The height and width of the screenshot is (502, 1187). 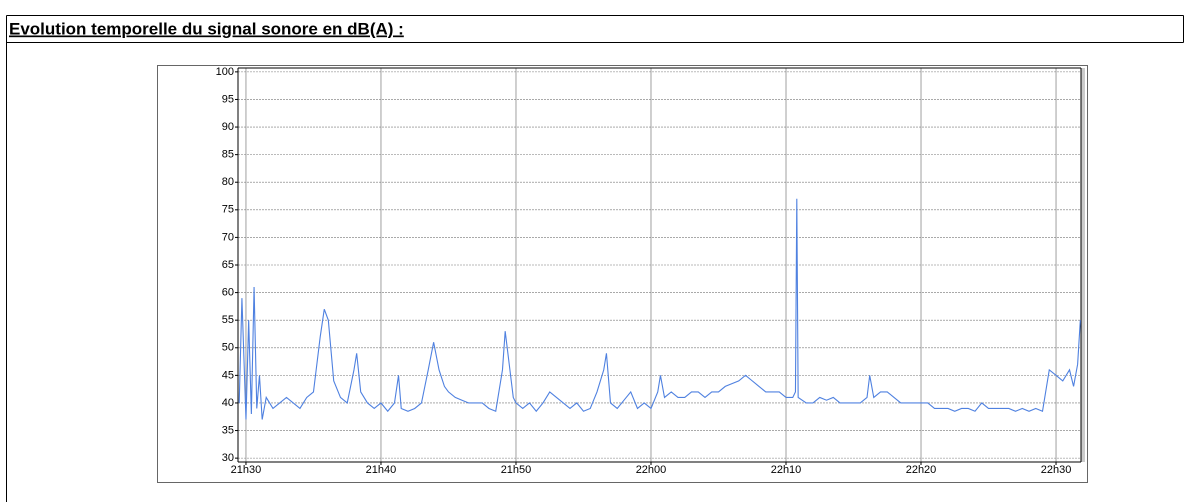 What do you see at coordinates (246, 470) in the screenshot?
I see `x-tick-label: 21h30` at bounding box center [246, 470].